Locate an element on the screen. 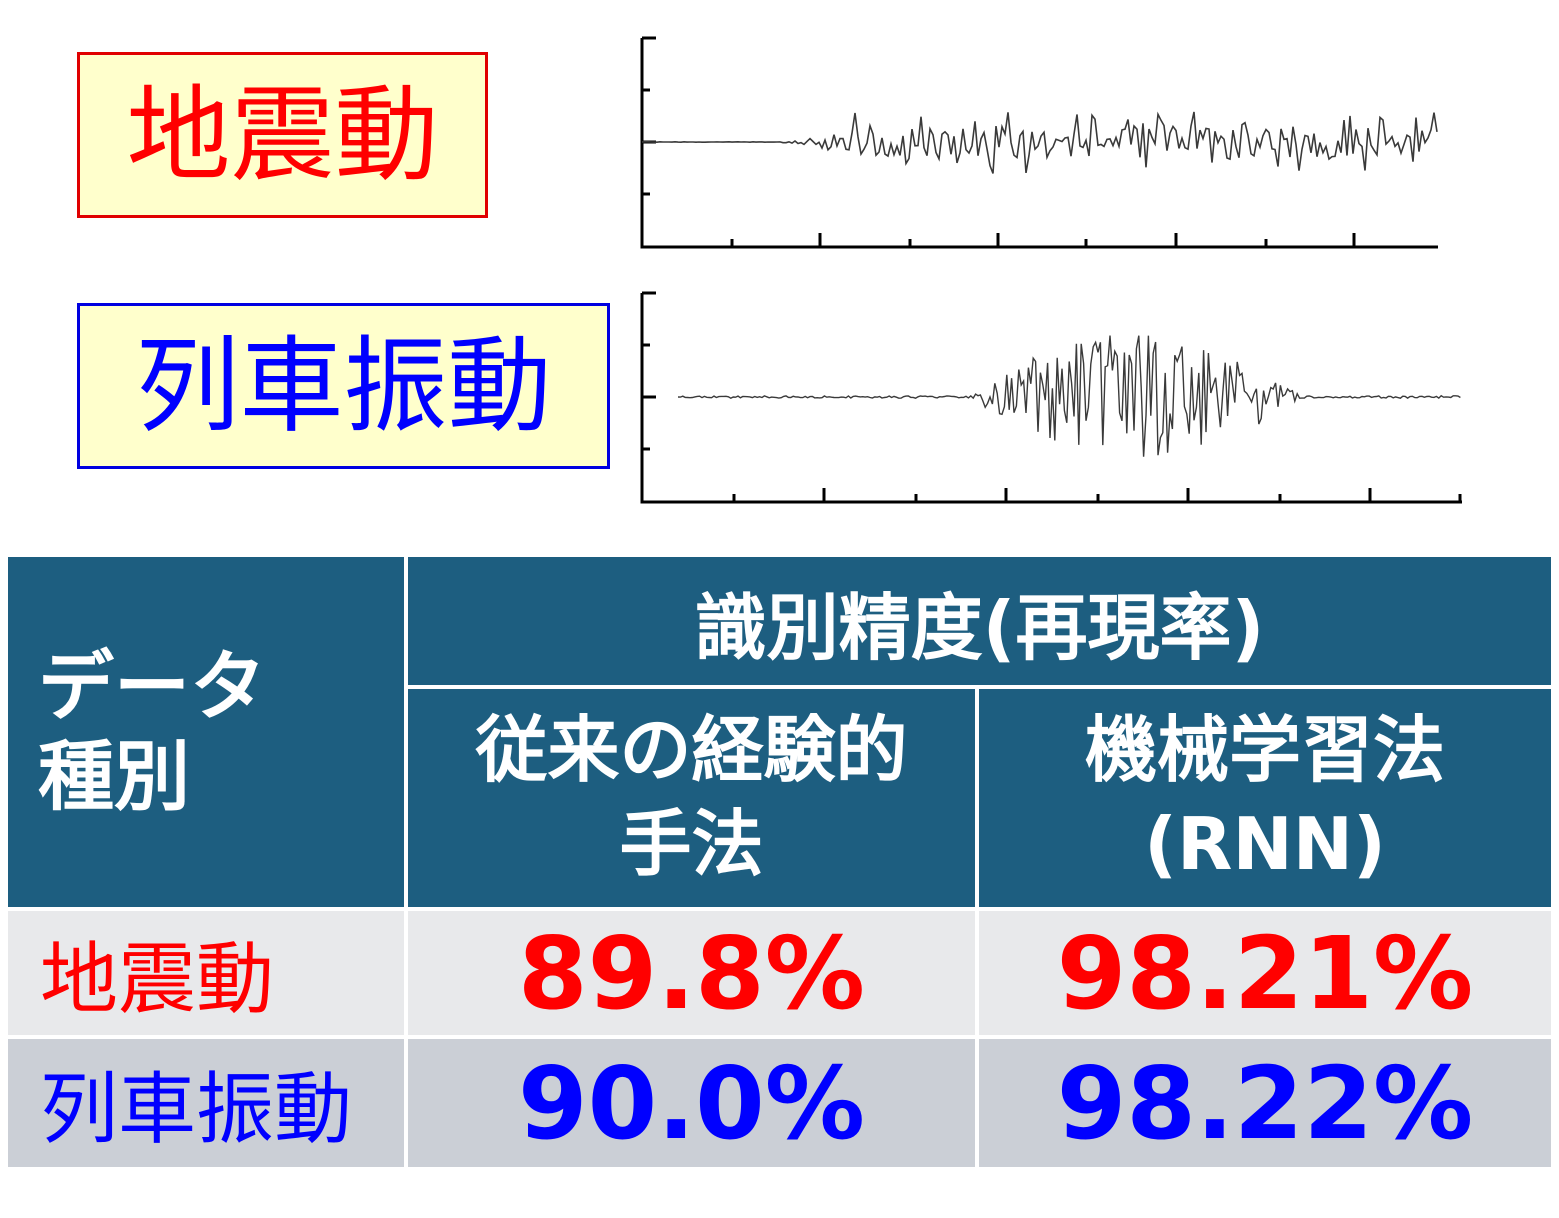  earthquake-conventional-value: 89.8% is located at coordinates (691, 973).